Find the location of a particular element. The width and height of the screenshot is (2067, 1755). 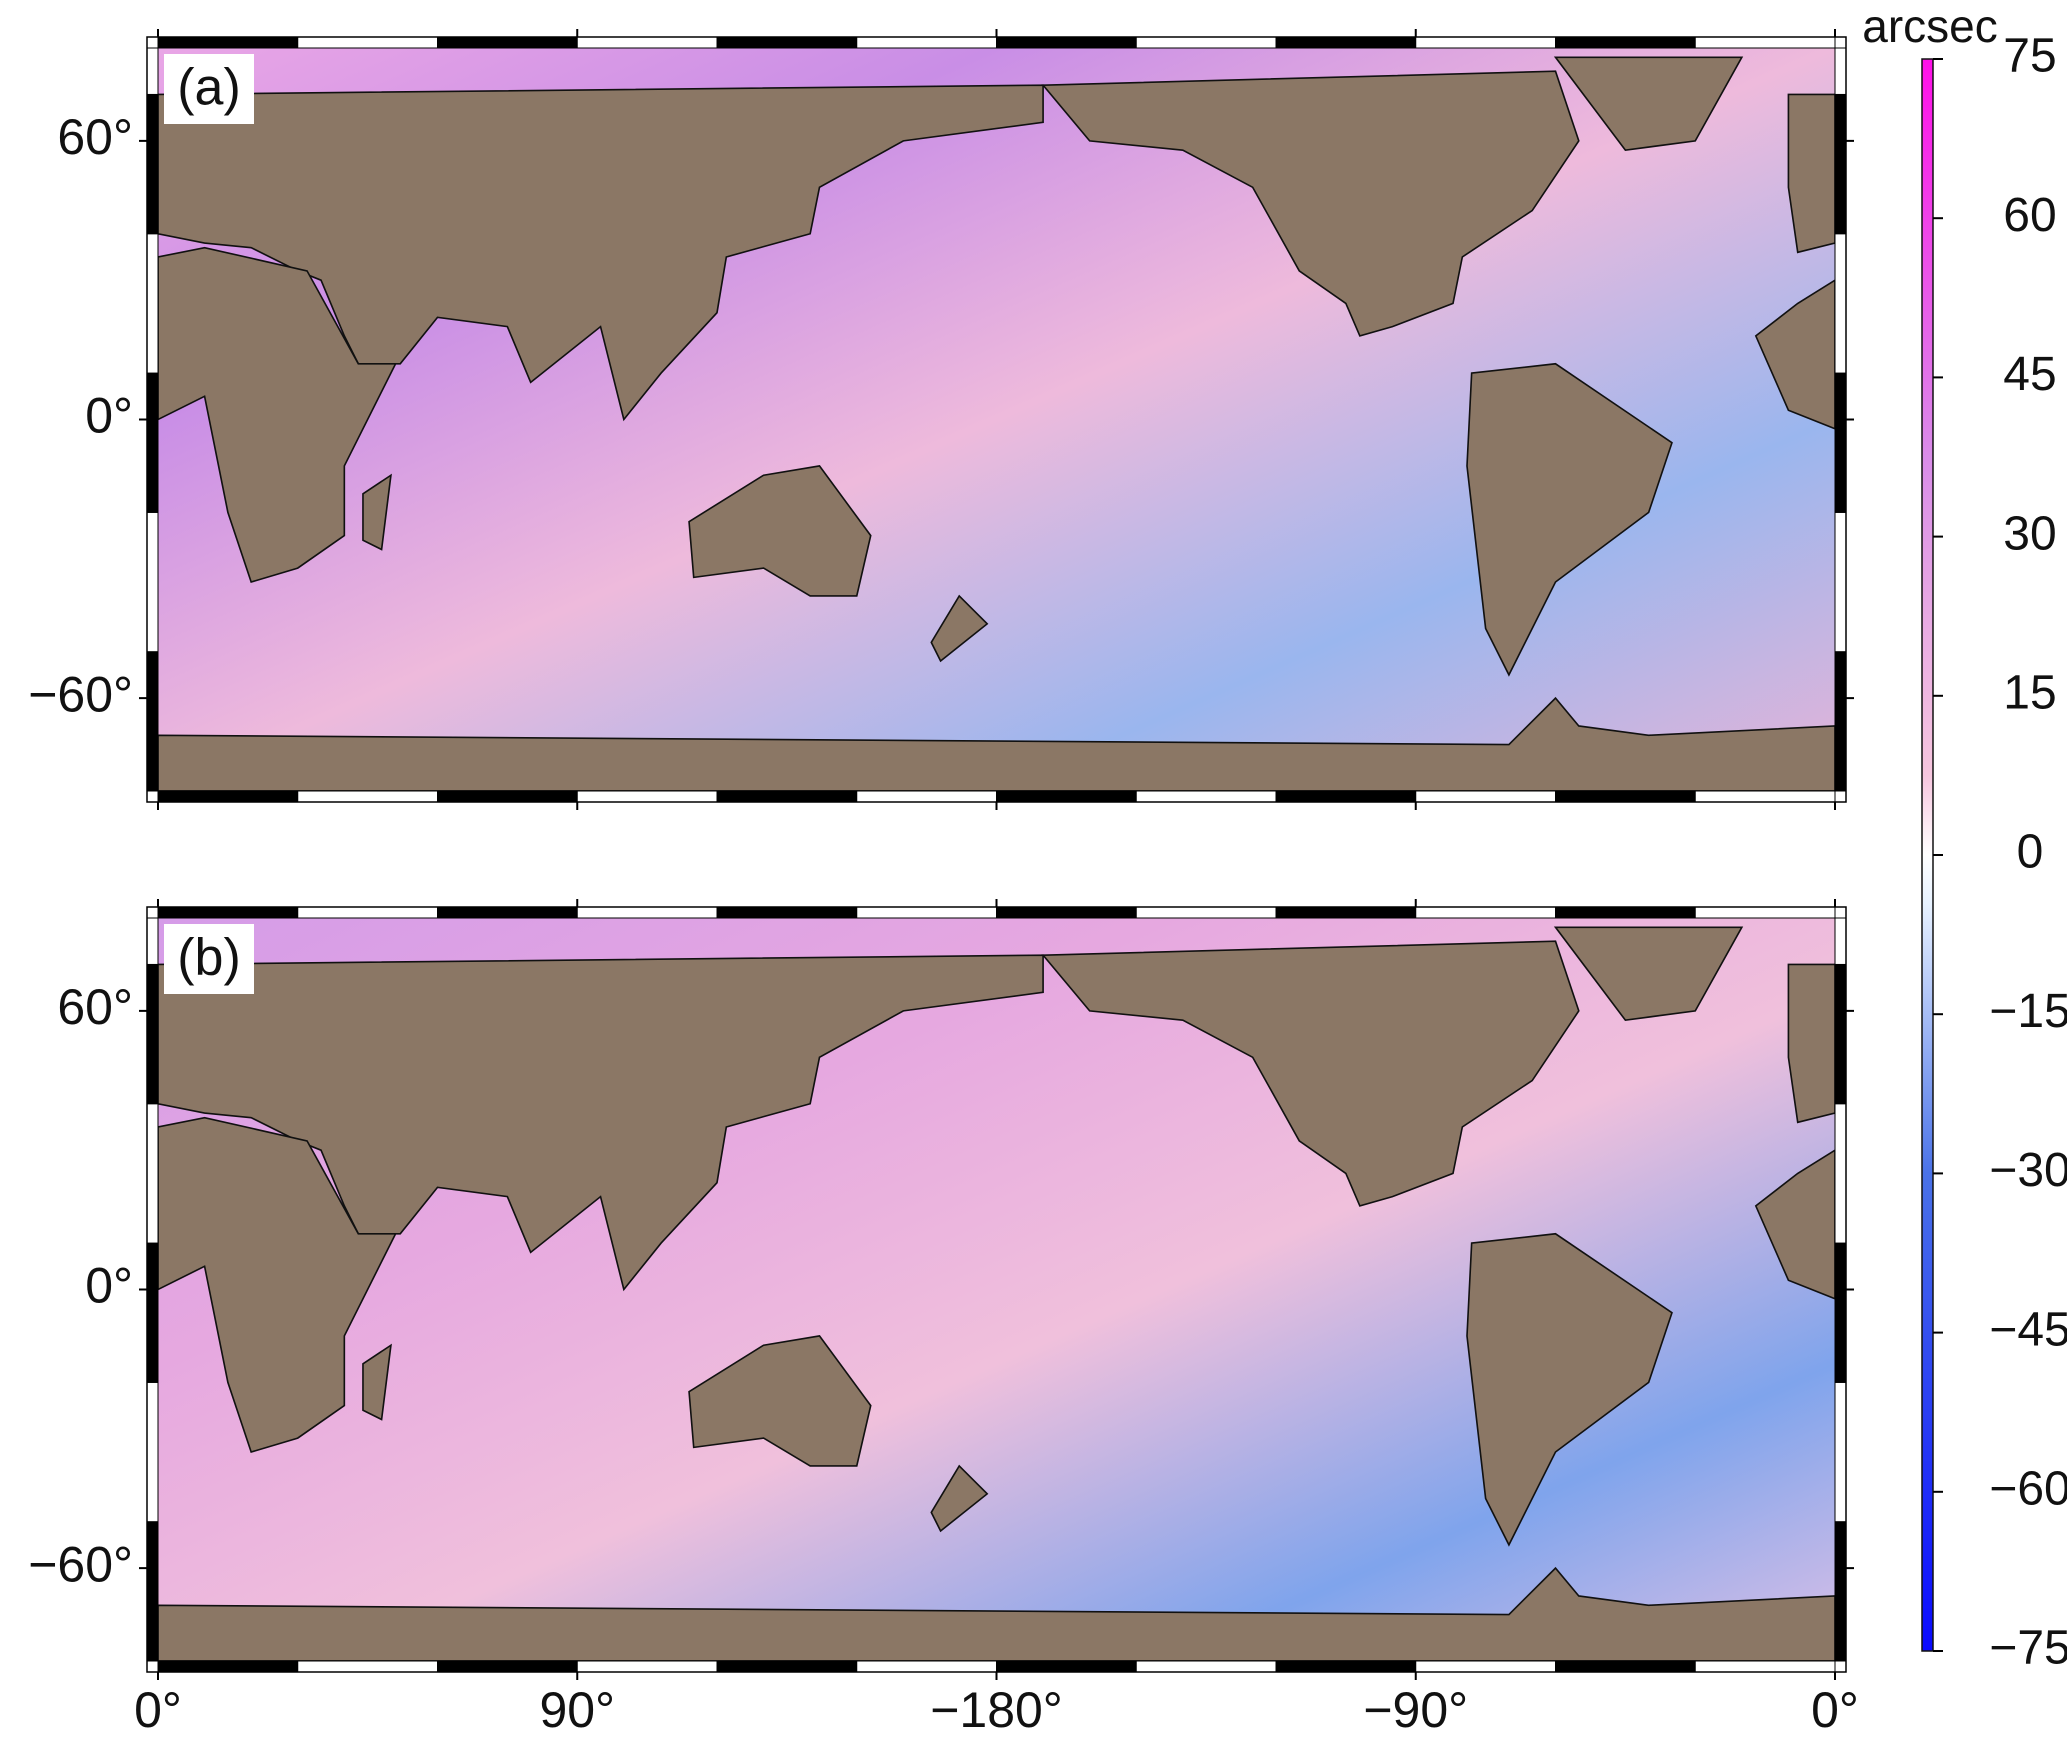

colorbar-title: arcsec is located at coordinates (1929, 26).